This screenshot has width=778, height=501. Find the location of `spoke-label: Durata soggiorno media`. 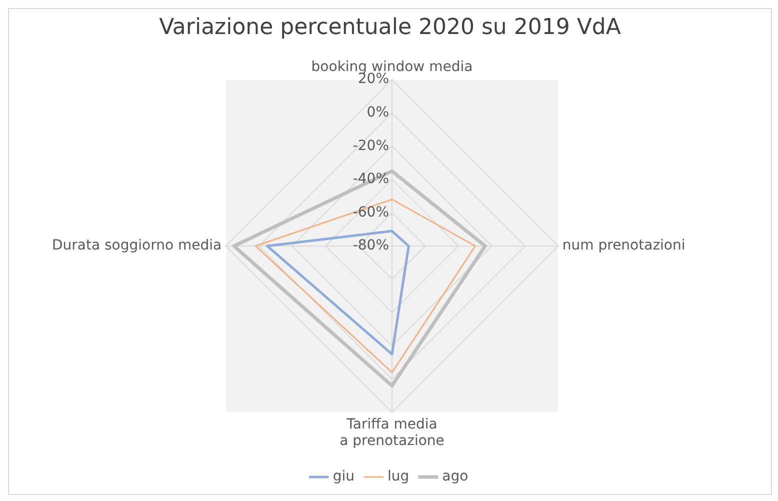

spoke-label: Durata soggiorno media is located at coordinates (137, 246).